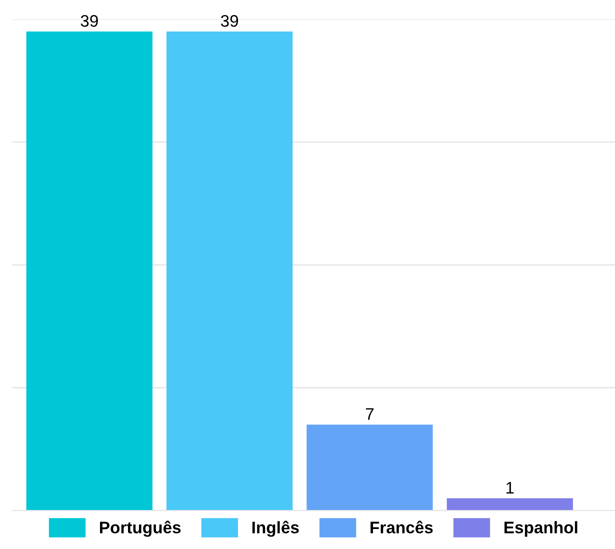 This screenshot has height=549, width=615. What do you see at coordinates (510, 488) in the screenshot?
I see `data-label: 1` at bounding box center [510, 488].